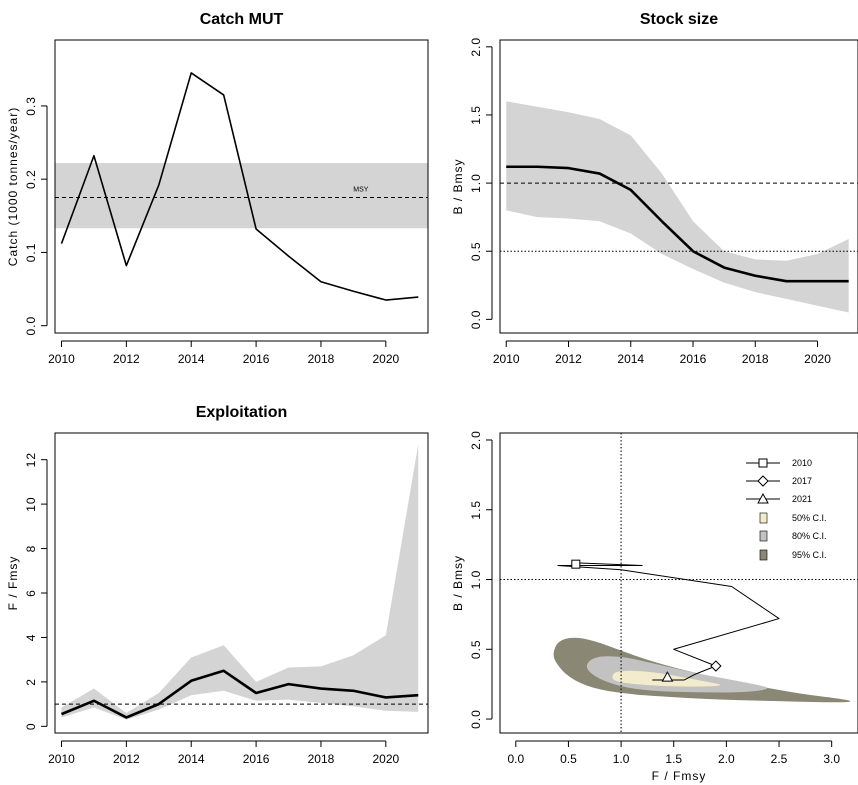  What do you see at coordinates (31, 179) in the screenshot?
I see `y-tick-label: 0.2` at bounding box center [31, 179].